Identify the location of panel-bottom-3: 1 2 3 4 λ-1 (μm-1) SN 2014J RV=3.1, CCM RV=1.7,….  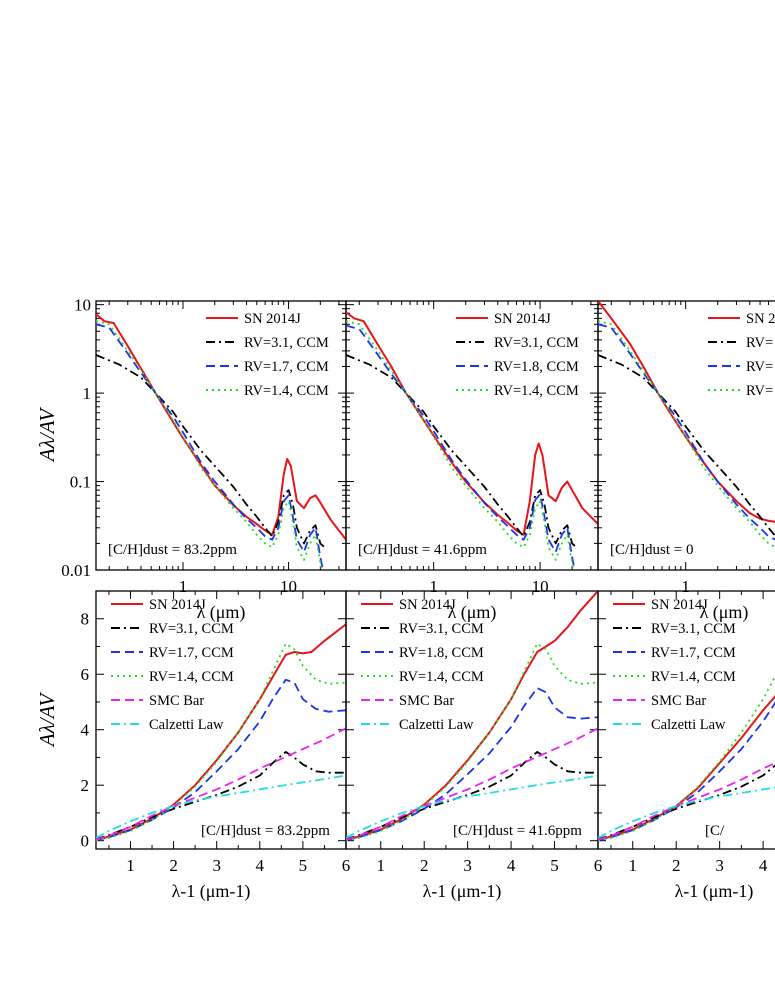
(686, 746).